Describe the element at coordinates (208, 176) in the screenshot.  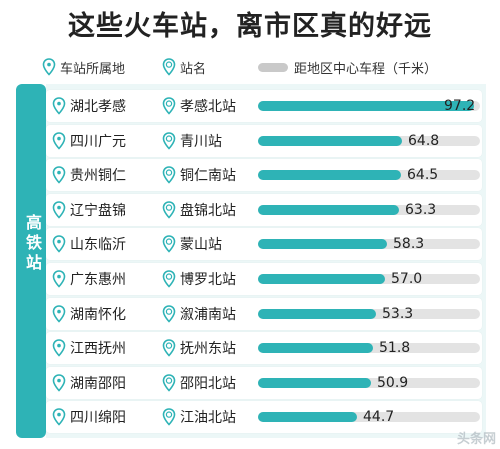
I see `station-label: 铜仁南站` at that location.